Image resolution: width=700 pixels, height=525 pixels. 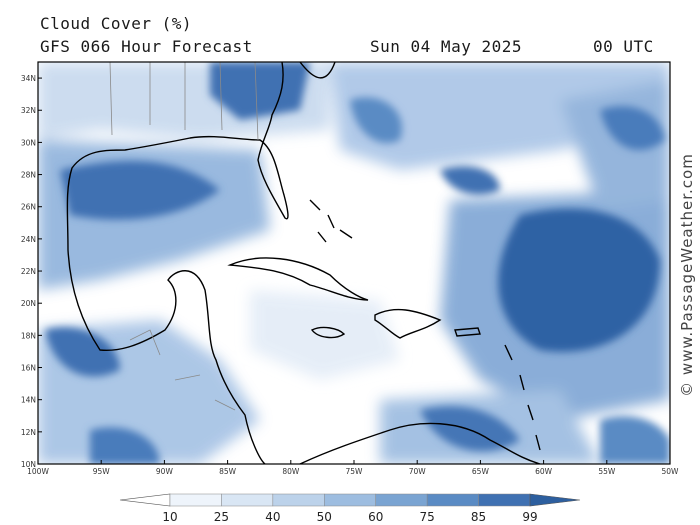 What do you see at coordinates (28, 335) in the screenshot?
I see `lat-tick-label: 18N` at bounding box center [28, 335].